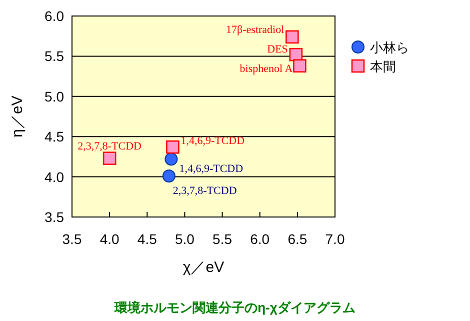  What do you see at coordinates (54, 56) in the screenshot?
I see `y-tick-label: 5.5` at bounding box center [54, 56].